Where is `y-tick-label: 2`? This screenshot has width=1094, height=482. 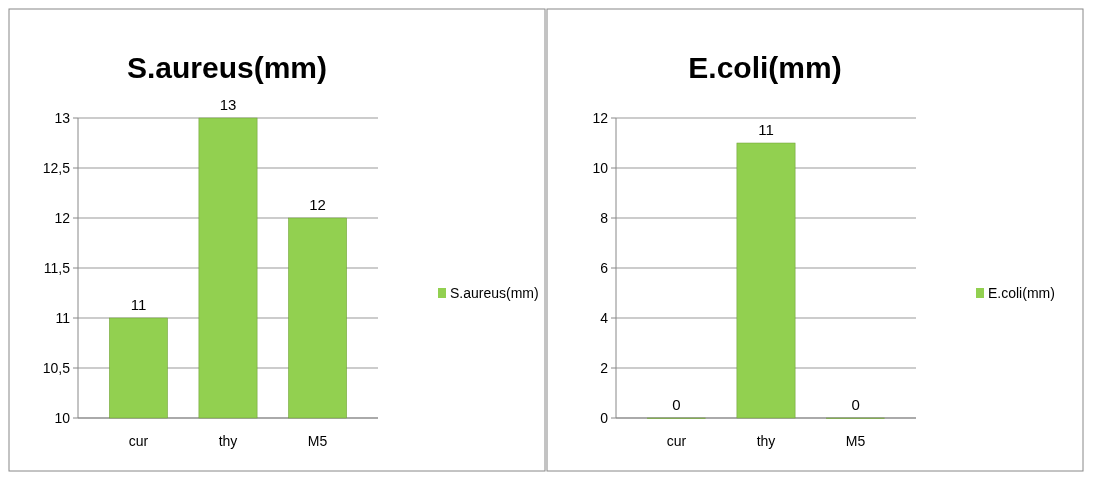 y-tick-label: 2 is located at coordinates (604, 367).